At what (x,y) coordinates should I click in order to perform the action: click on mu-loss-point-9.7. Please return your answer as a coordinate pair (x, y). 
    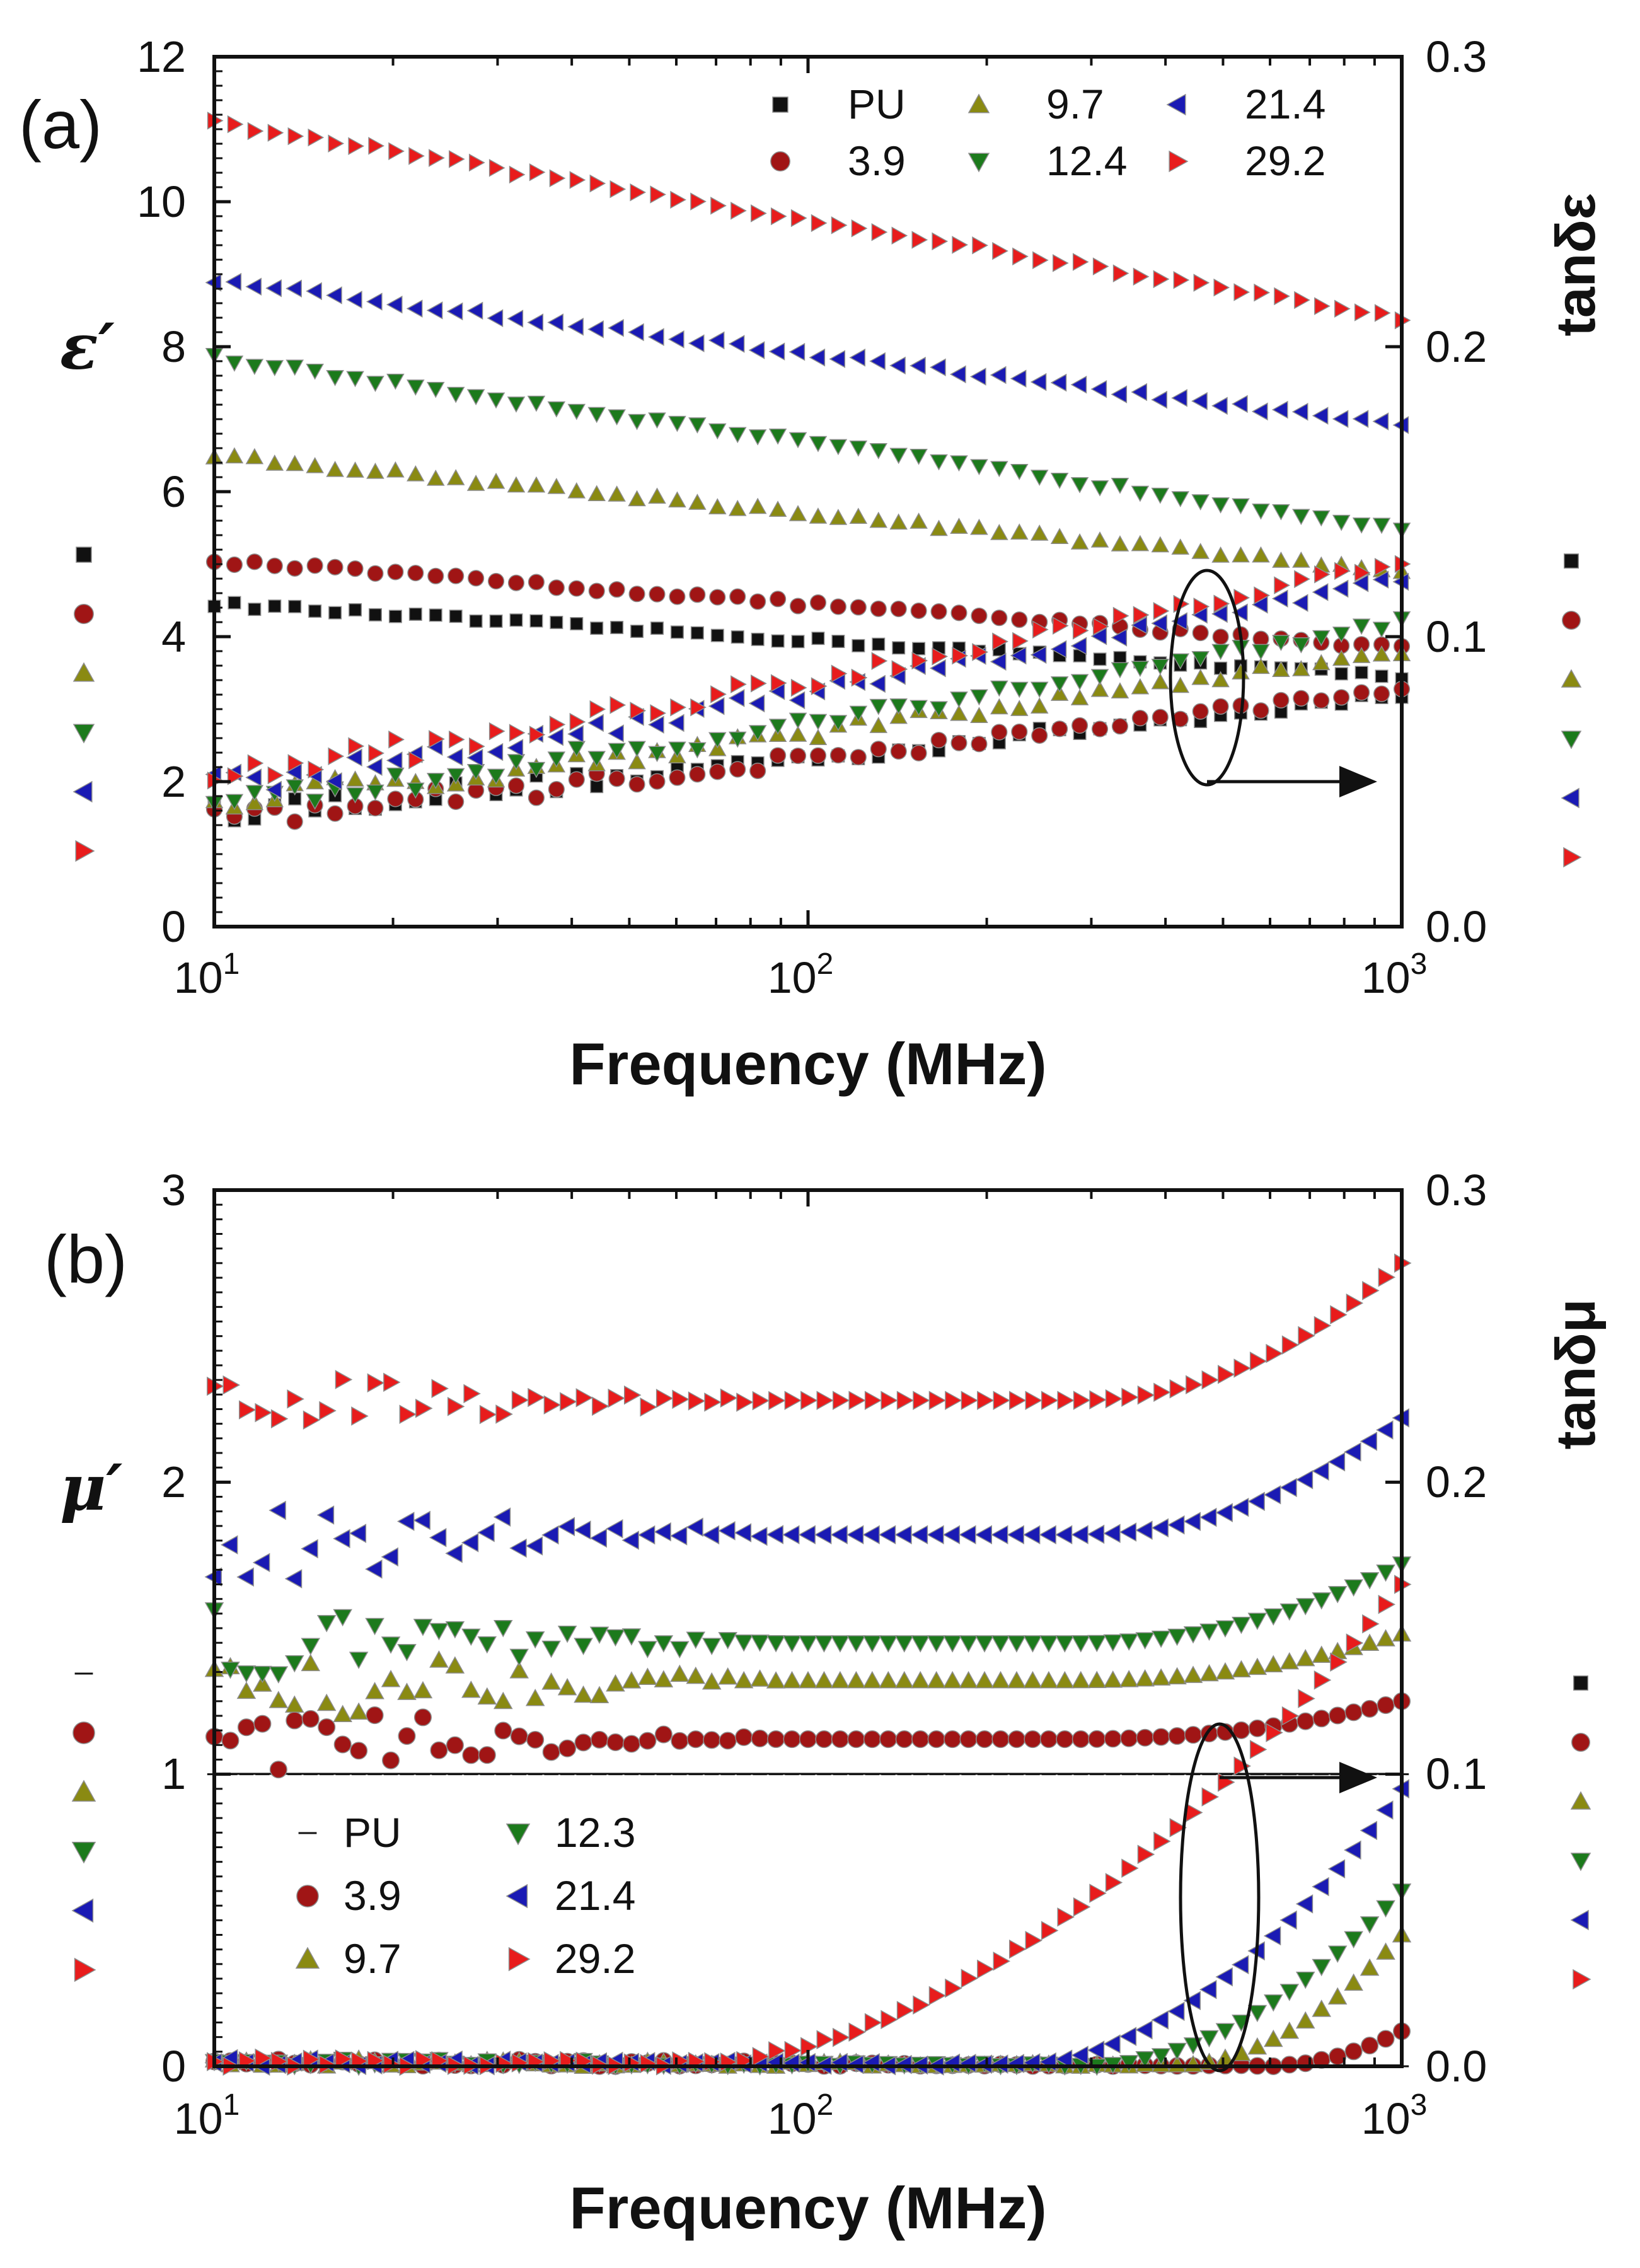
    Looking at the image, I should click on (1386, 1951).